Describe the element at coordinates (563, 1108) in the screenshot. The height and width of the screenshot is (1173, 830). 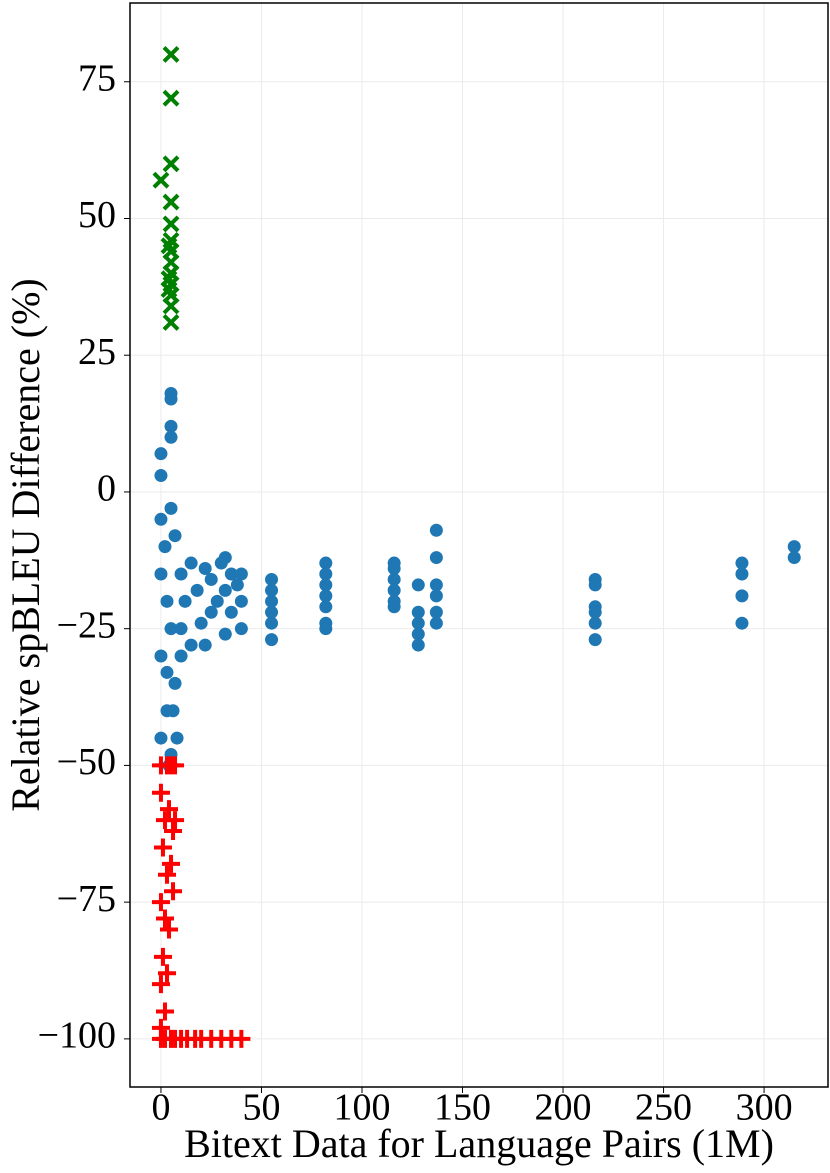
I see `x-tick-label: 200` at that location.